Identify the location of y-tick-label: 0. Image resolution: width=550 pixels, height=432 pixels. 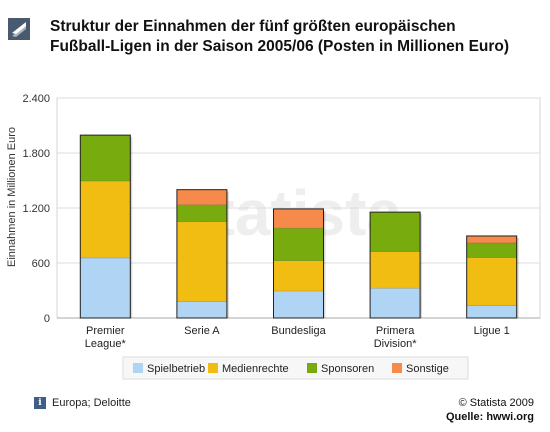
(47, 319).